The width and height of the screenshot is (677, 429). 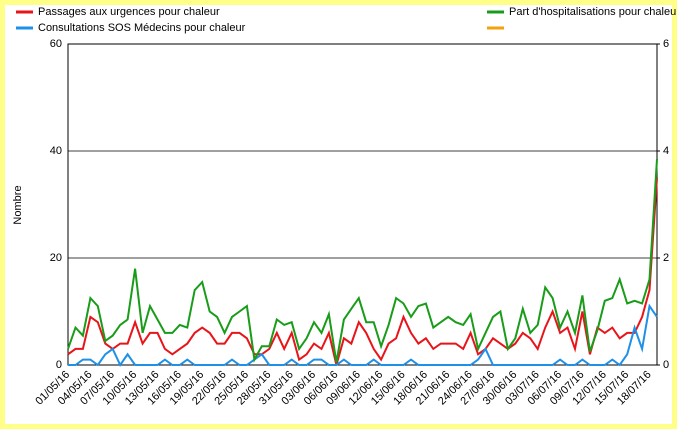 What do you see at coordinates (56, 258) in the screenshot?
I see `y-tick-label: 20` at bounding box center [56, 258].